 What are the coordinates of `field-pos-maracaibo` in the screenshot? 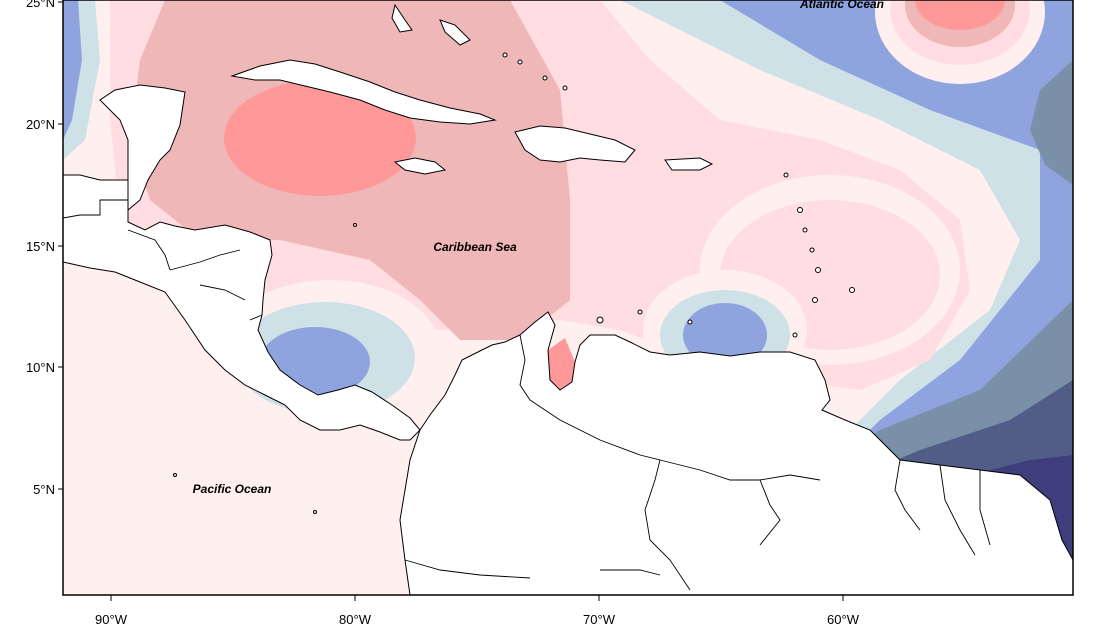 It's located at (561, 364).